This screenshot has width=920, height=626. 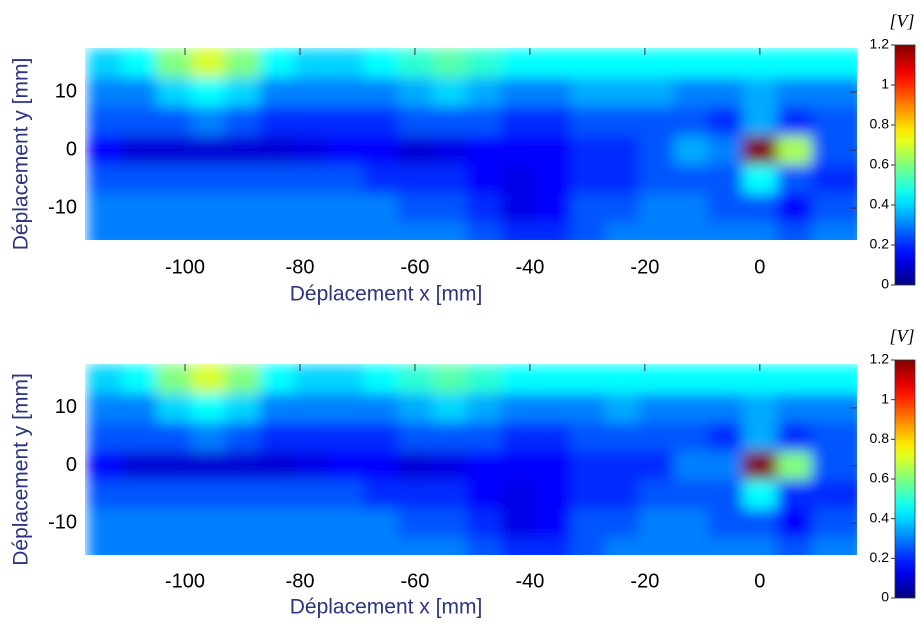 What do you see at coordinates (880, 124) in the screenshot?
I see `colorbar-tick-label: 0.8` at bounding box center [880, 124].